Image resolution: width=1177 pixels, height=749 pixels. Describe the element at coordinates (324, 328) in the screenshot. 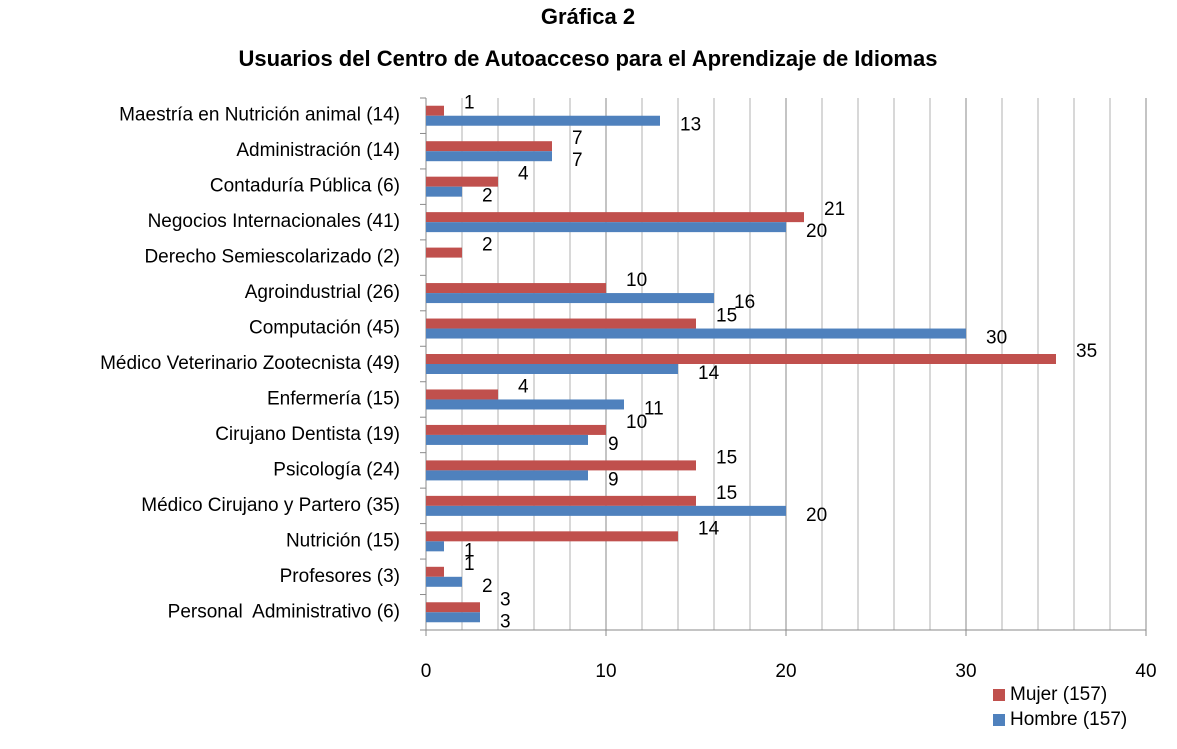

I see `y-tick-label: Computación (45)` at that location.